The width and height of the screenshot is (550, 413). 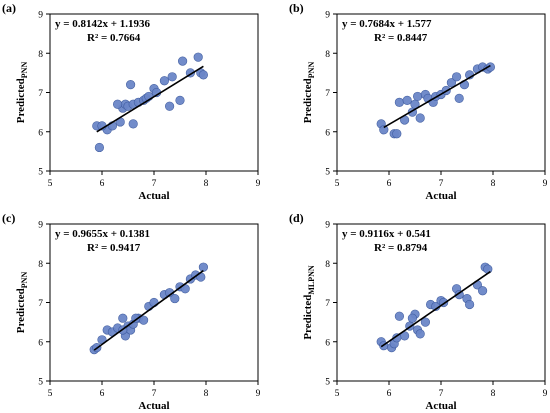 I want to click on r-squared-label: R² = 0.9417, so click(x=114, y=248).